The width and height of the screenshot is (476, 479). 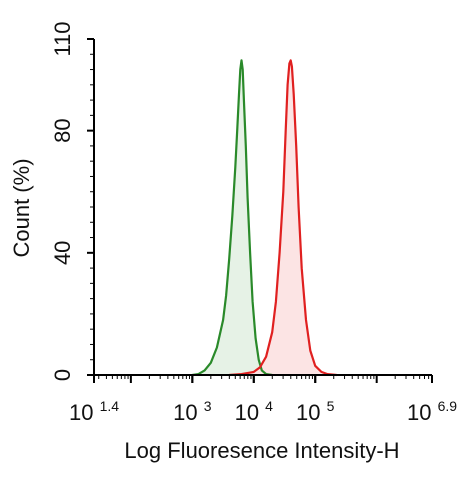 What do you see at coordinates (315, 411) in the screenshot?
I see `x-tick-label: 10 5` at bounding box center [315, 411].